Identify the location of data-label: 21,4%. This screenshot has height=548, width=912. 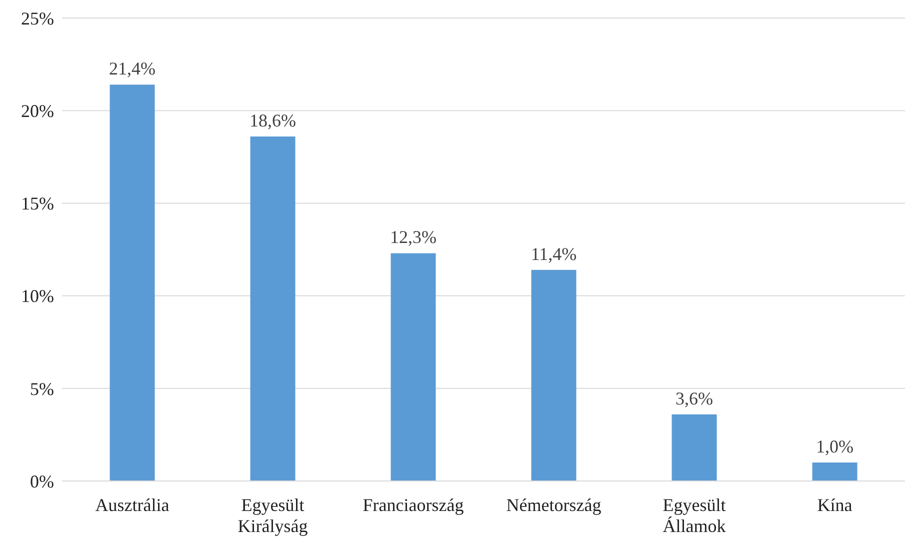
(132, 68).